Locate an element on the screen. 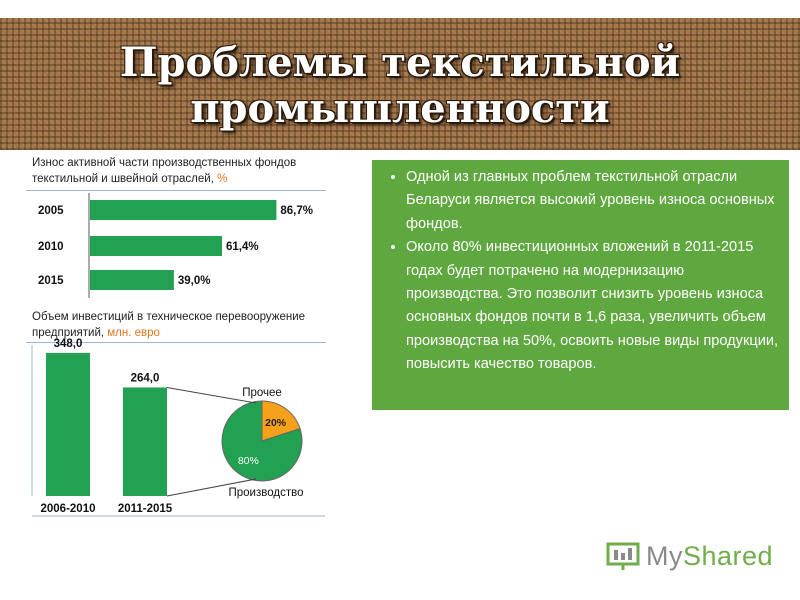 This screenshot has width=800, height=600. watermark-logo: My Shared is located at coordinates (689, 556).